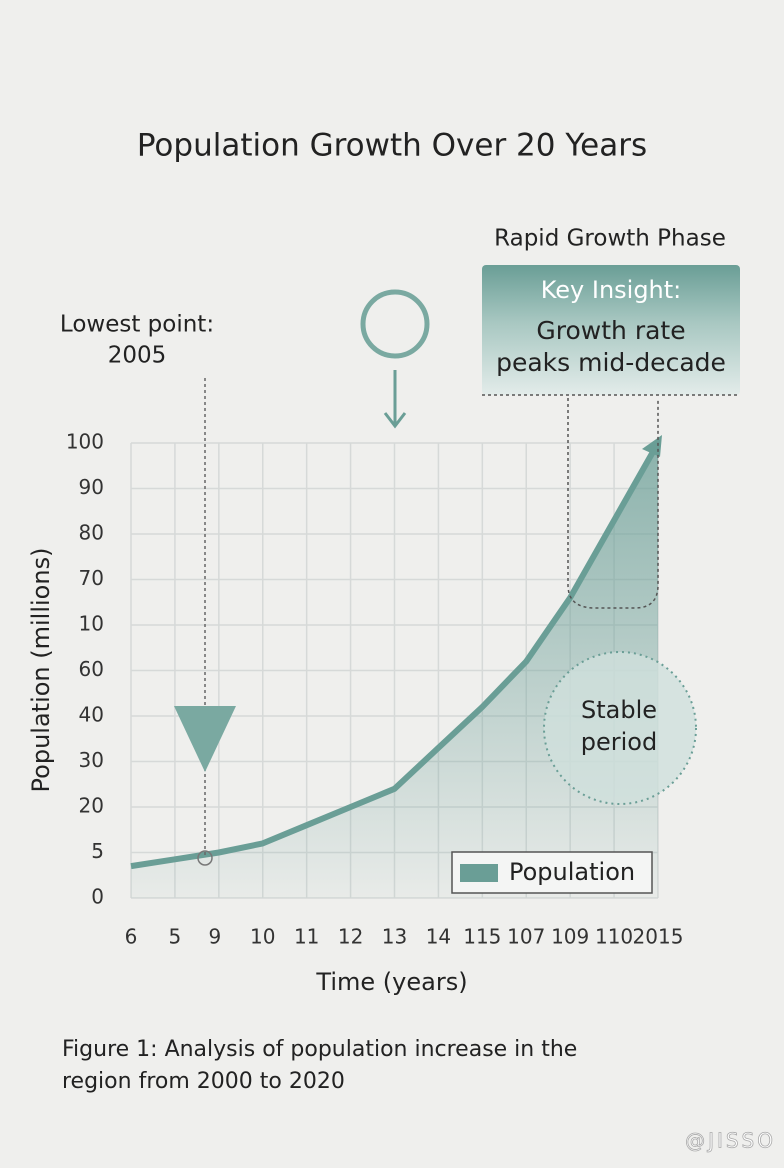 This screenshot has width=784, height=1168. Describe the element at coordinates (619, 710) in the screenshot. I see `annotation: Stable` at that location.